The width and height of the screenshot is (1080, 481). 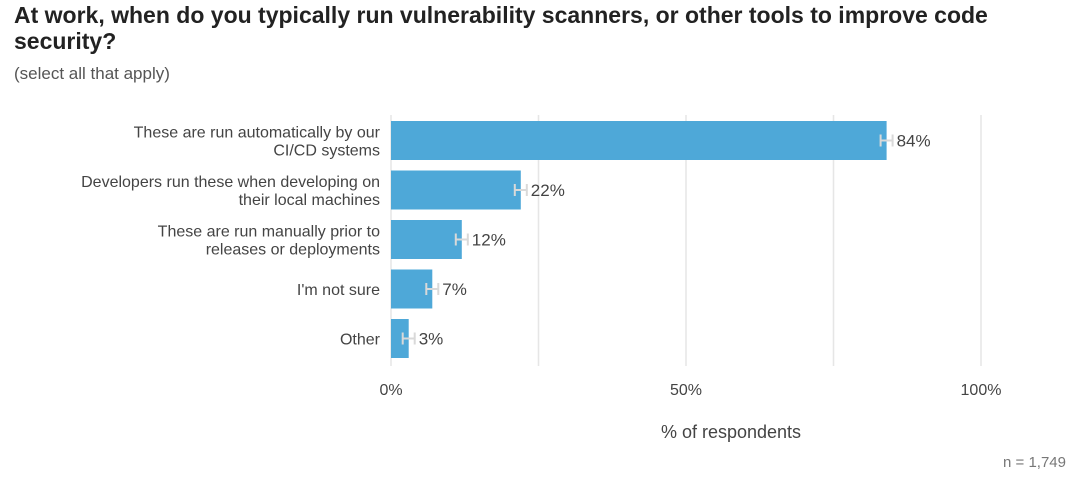 I want to click on value-label-3: 7%, so click(x=454, y=289).